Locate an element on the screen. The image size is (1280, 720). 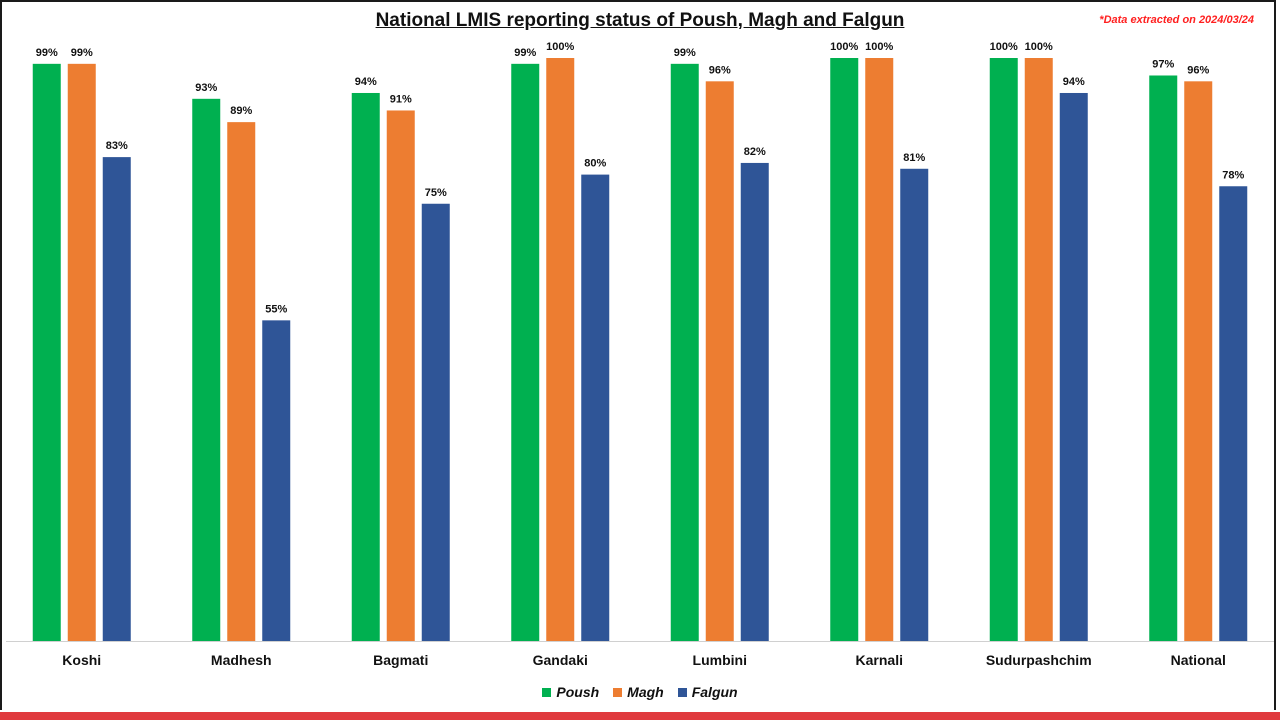
bar-bagmati-poush is located at coordinates (365, 367).